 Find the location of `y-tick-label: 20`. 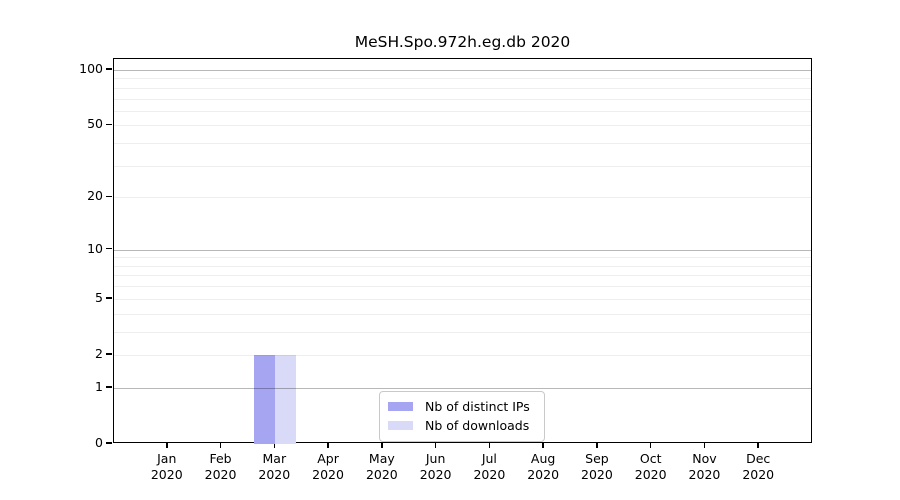

y-tick-label: 20 is located at coordinates (95, 196).